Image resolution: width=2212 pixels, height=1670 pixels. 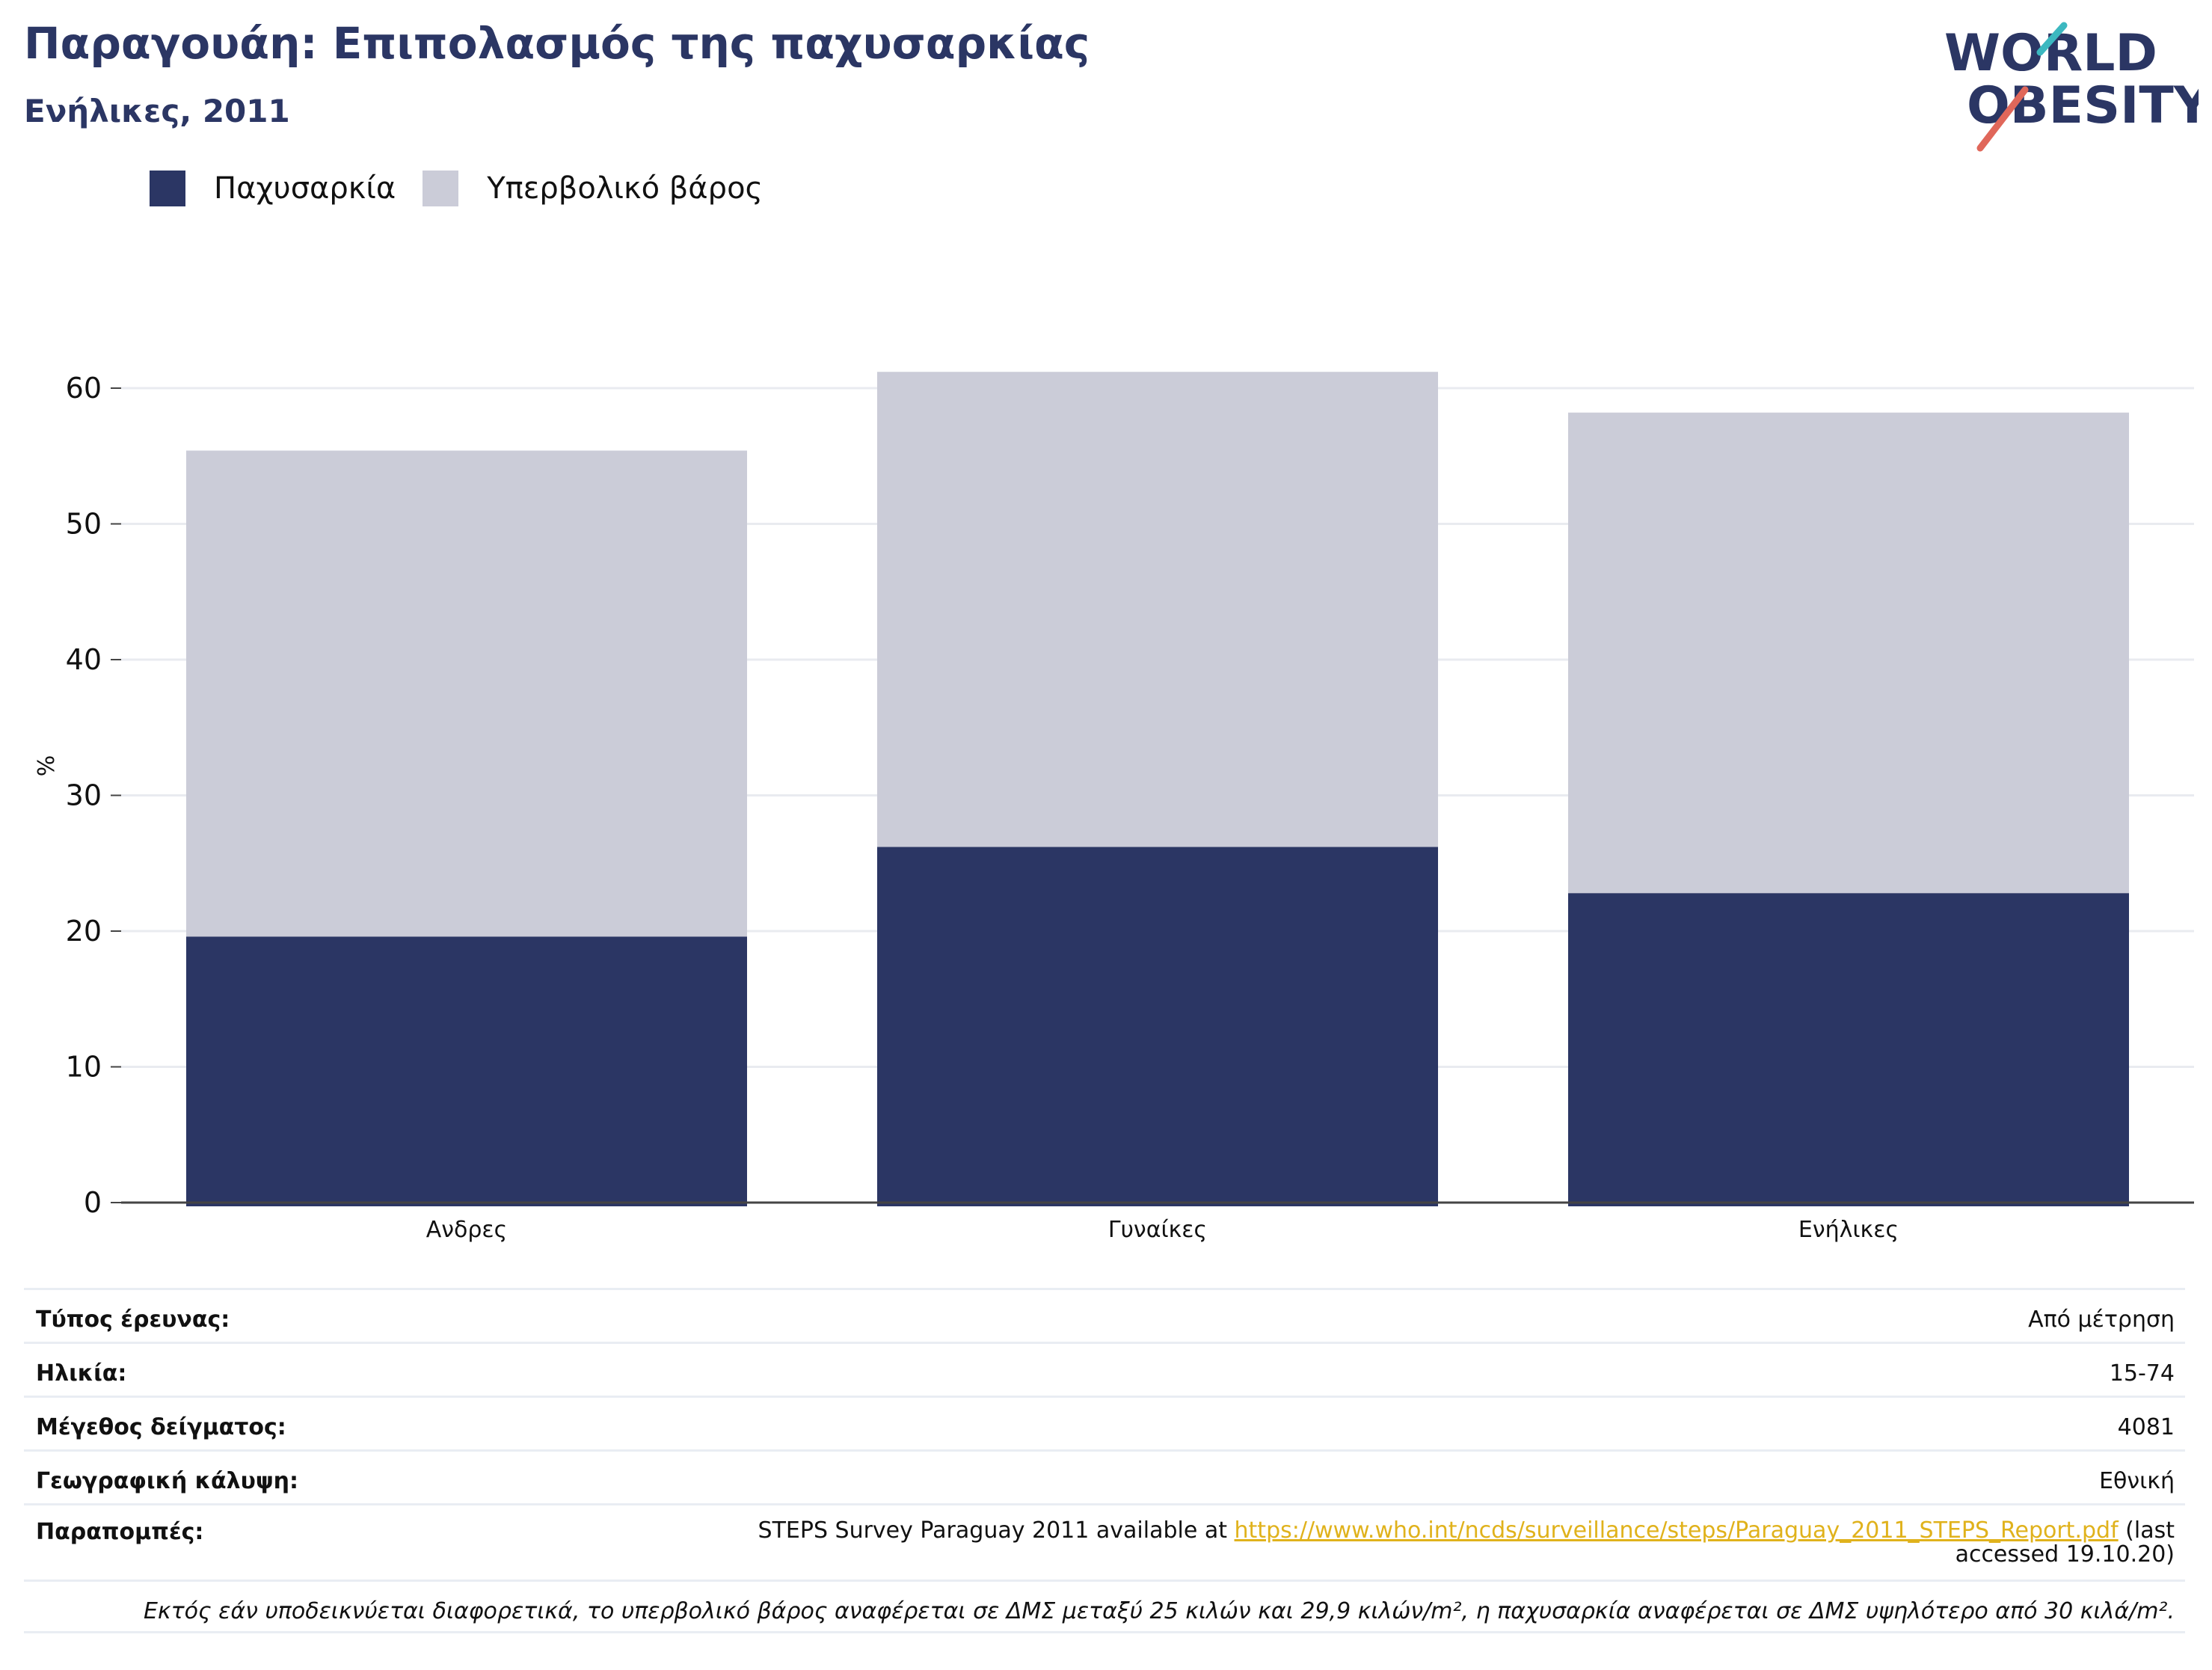 What do you see at coordinates (2065, 1542) in the screenshot?
I see `references-suffix: (last accessed 19.10.20)` at bounding box center [2065, 1542].